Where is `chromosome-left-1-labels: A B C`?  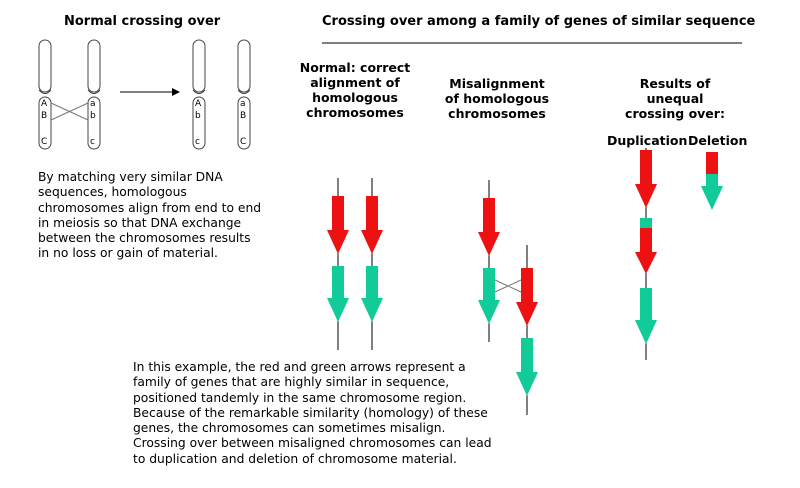 chromosome-left-1-labels: A B C is located at coordinates (44, 123).